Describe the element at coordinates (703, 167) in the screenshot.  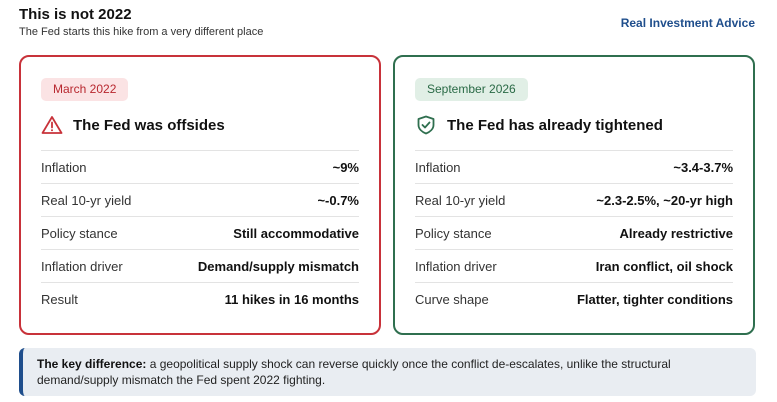
I see `row-value: ~3.4-3.7%` at that location.